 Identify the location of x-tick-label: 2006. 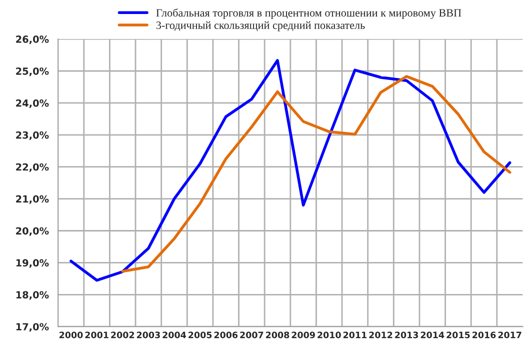
(226, 335).